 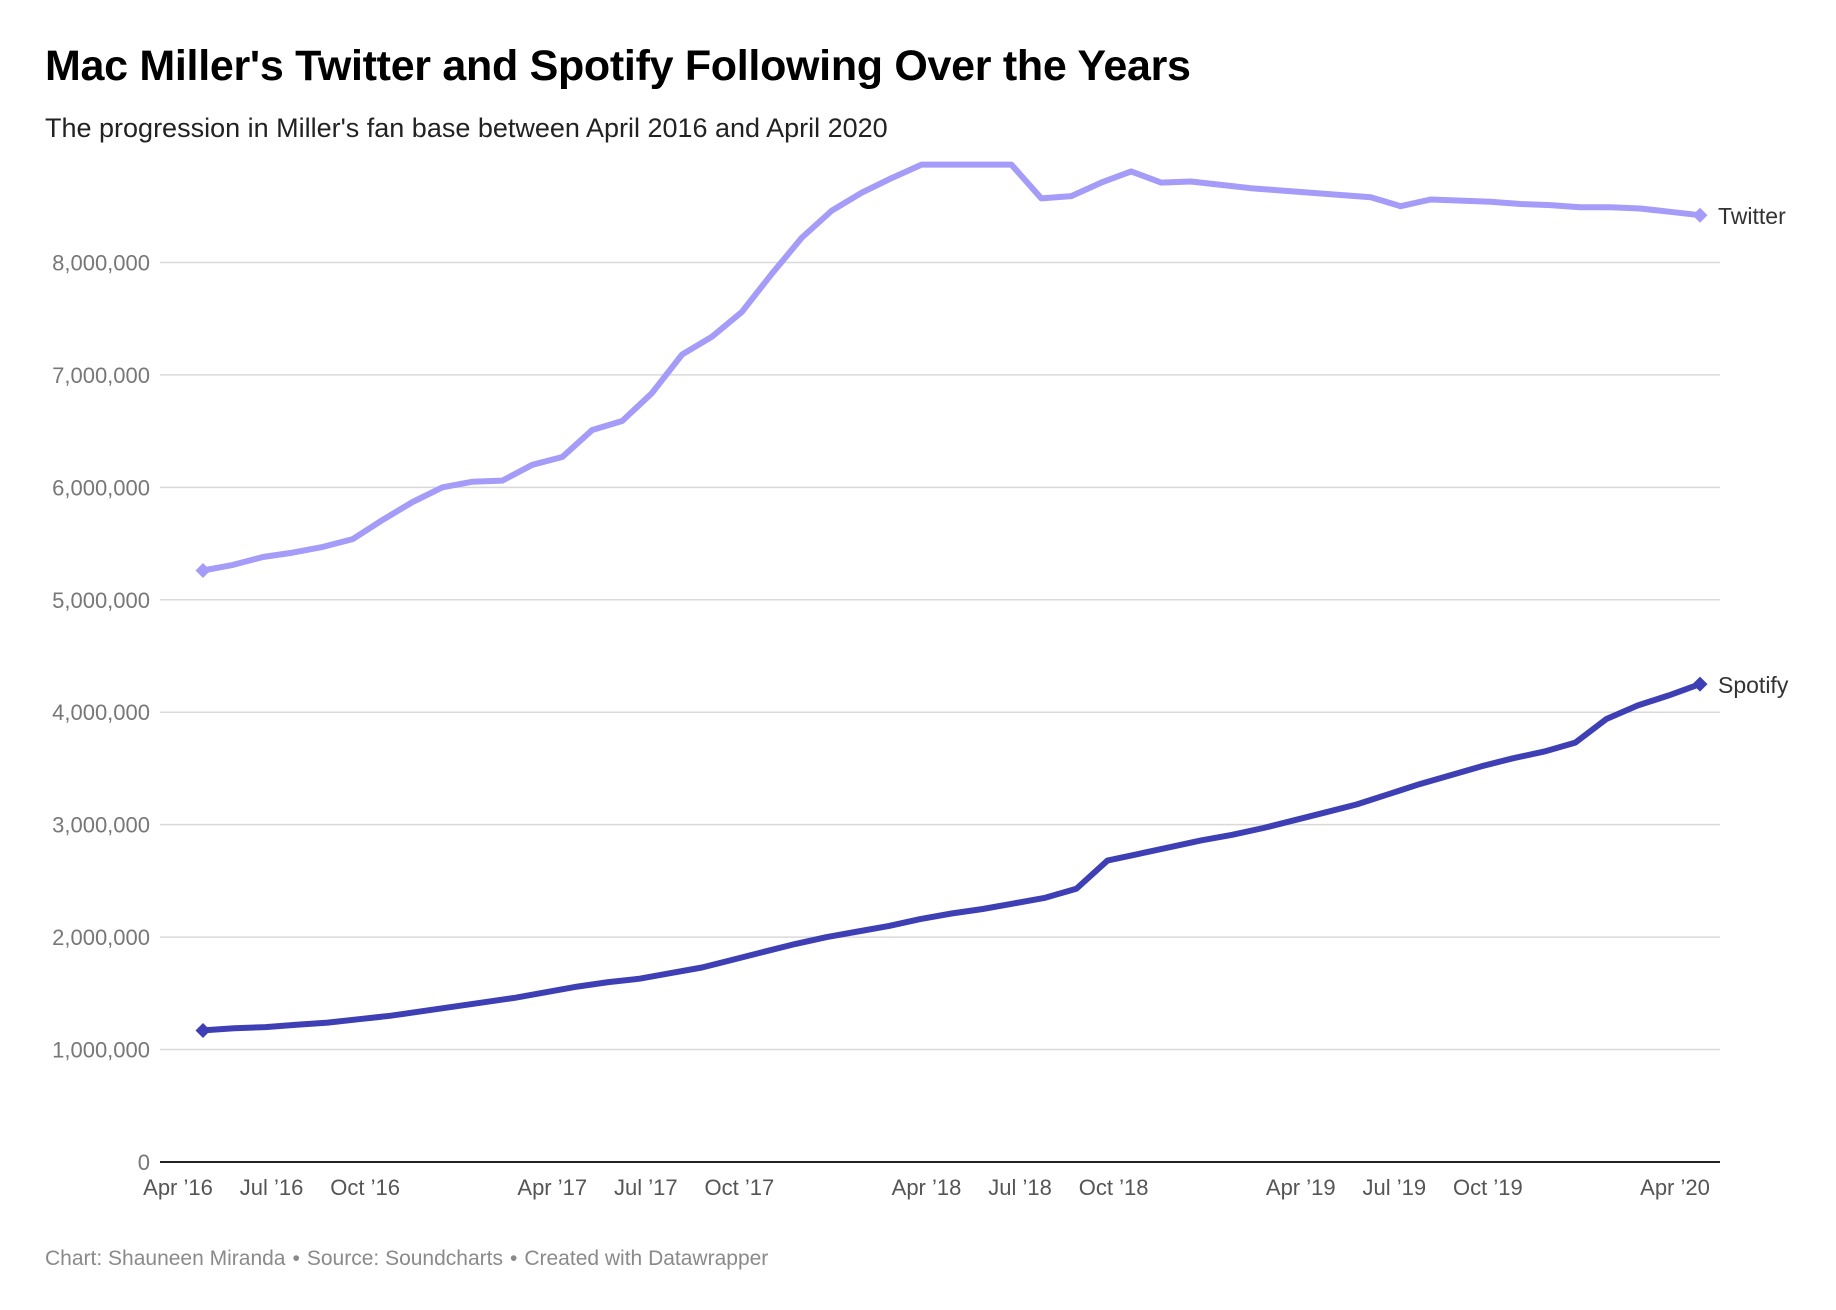 What do you see at coordinates (1753, 685) in the screenshot?
I see `spotify-series-label: Spotify` at bounding box center [1753, 685].